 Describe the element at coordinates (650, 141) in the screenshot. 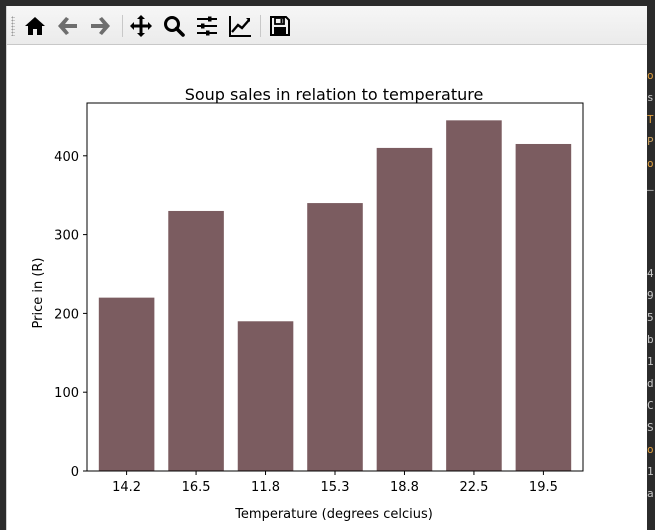

I see `terminal-char: P` at that location.